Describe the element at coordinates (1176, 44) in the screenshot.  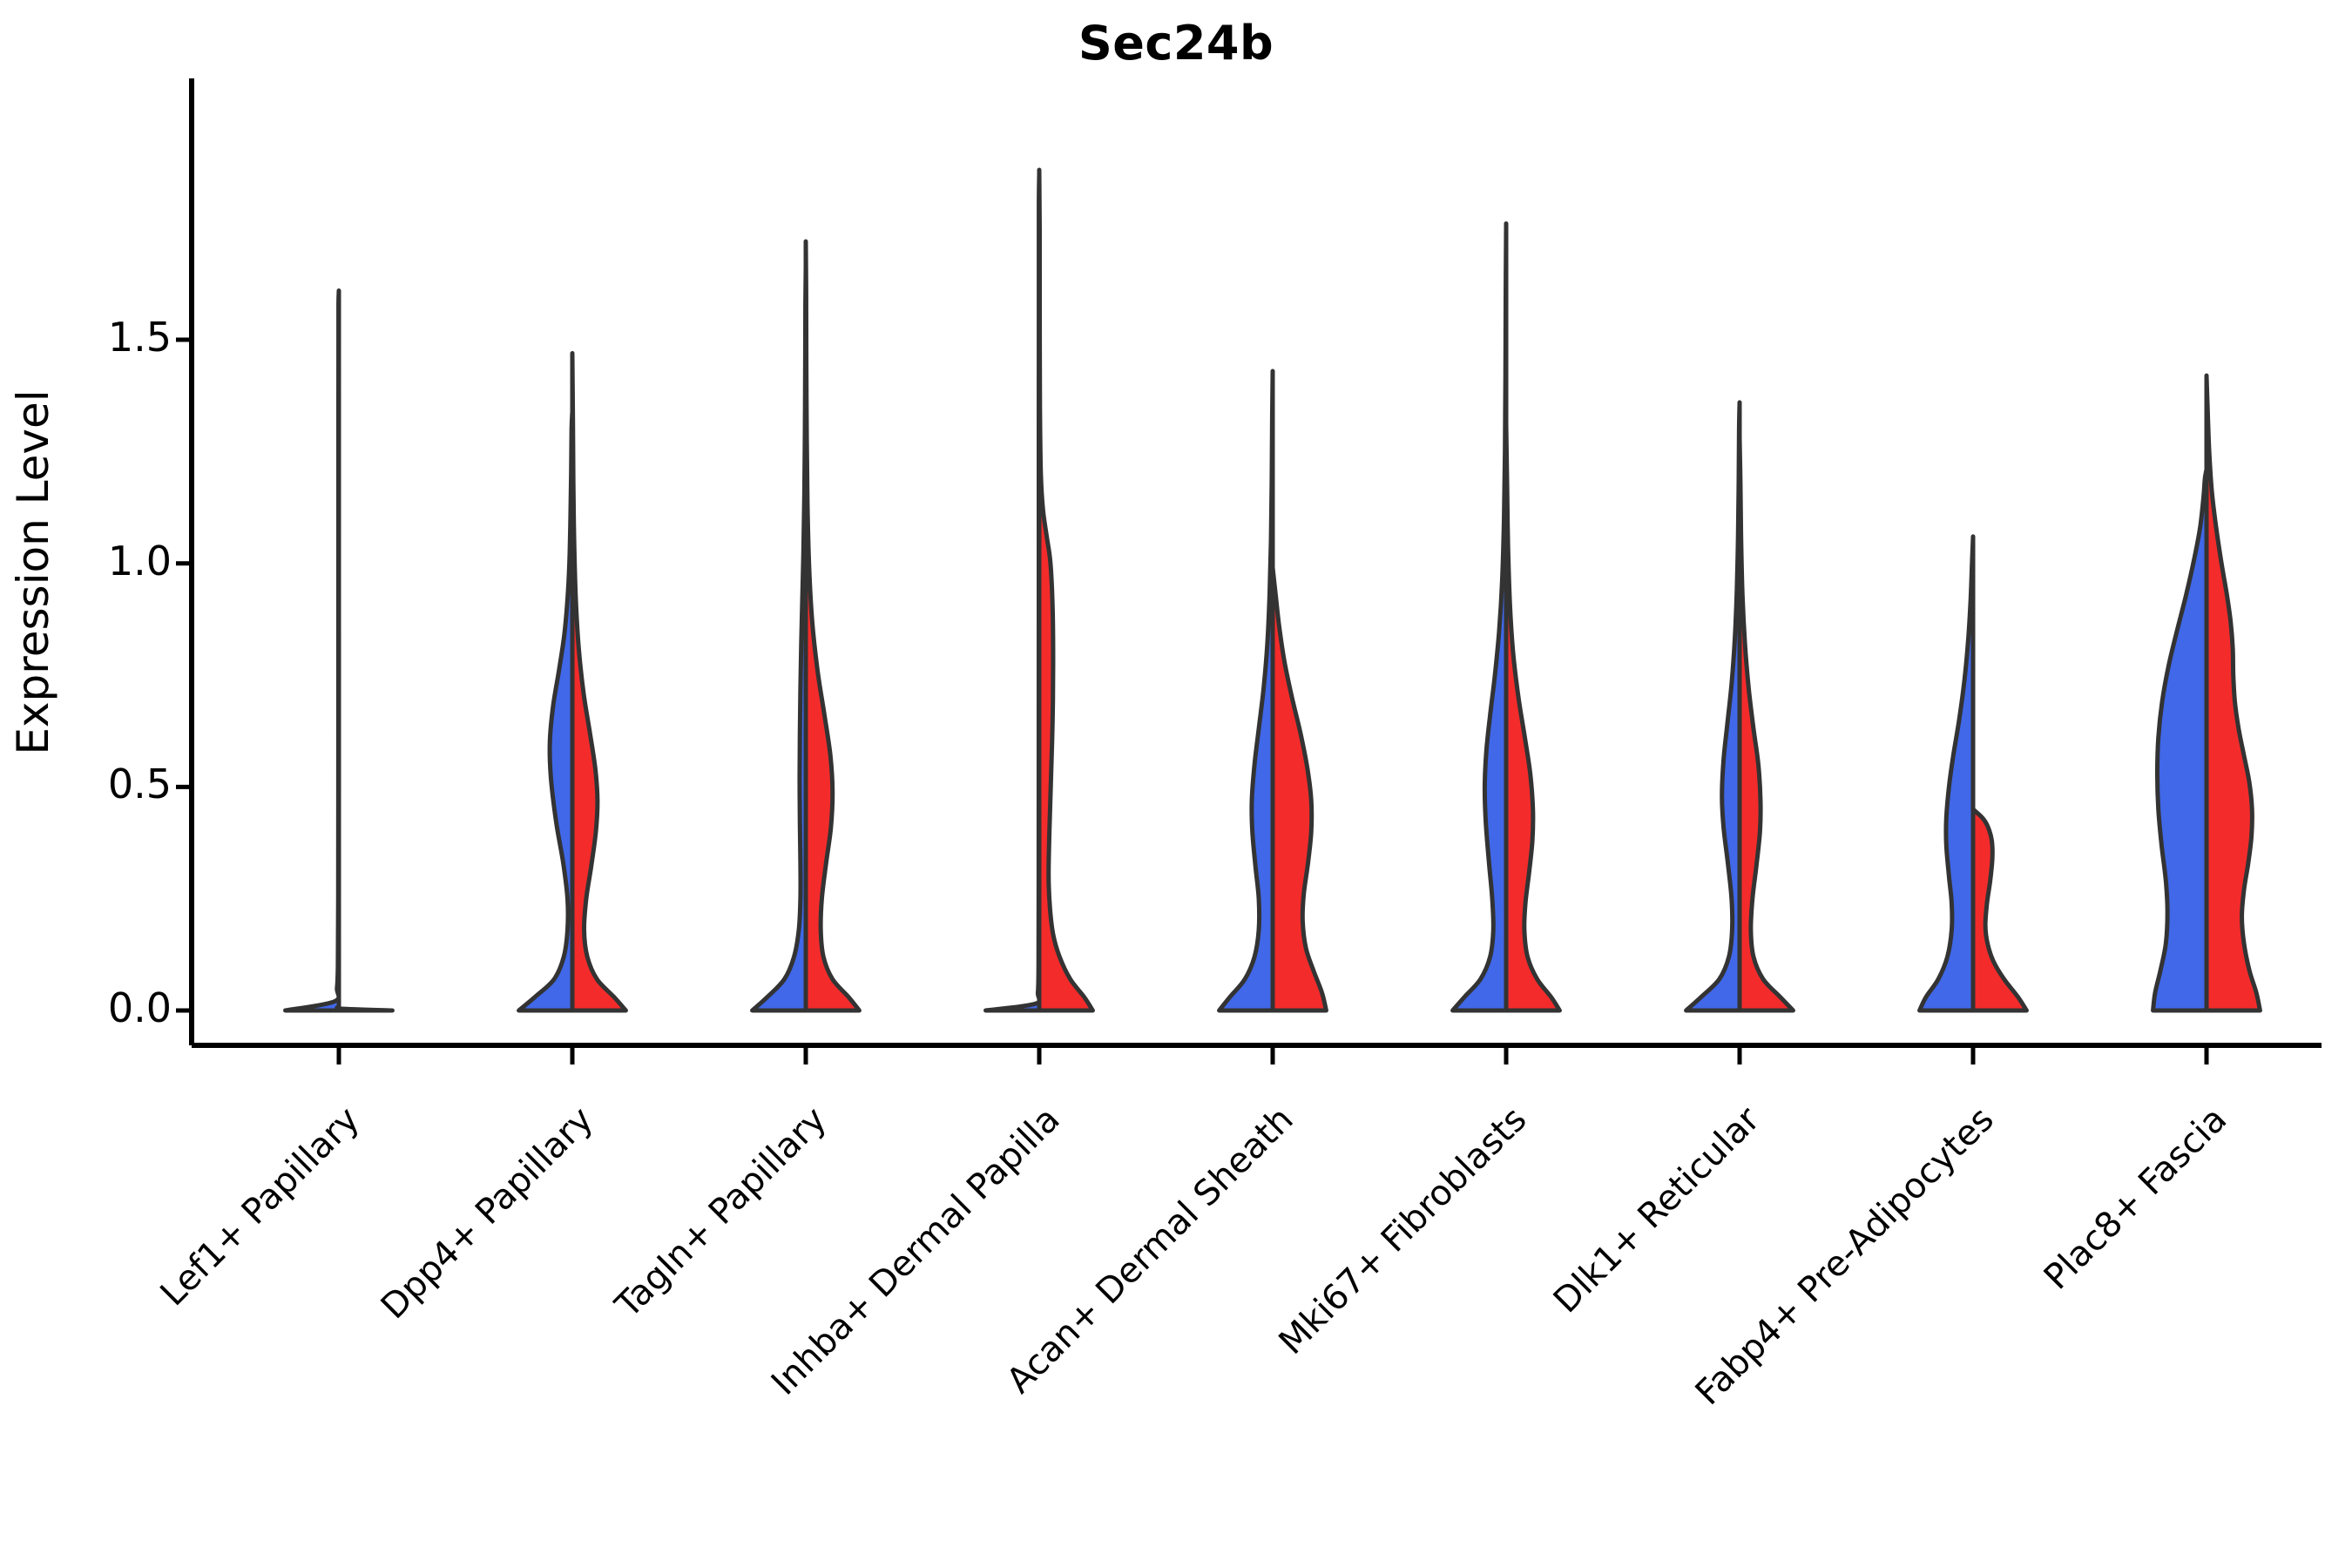
I see `page-title: Sec24b` at that location.